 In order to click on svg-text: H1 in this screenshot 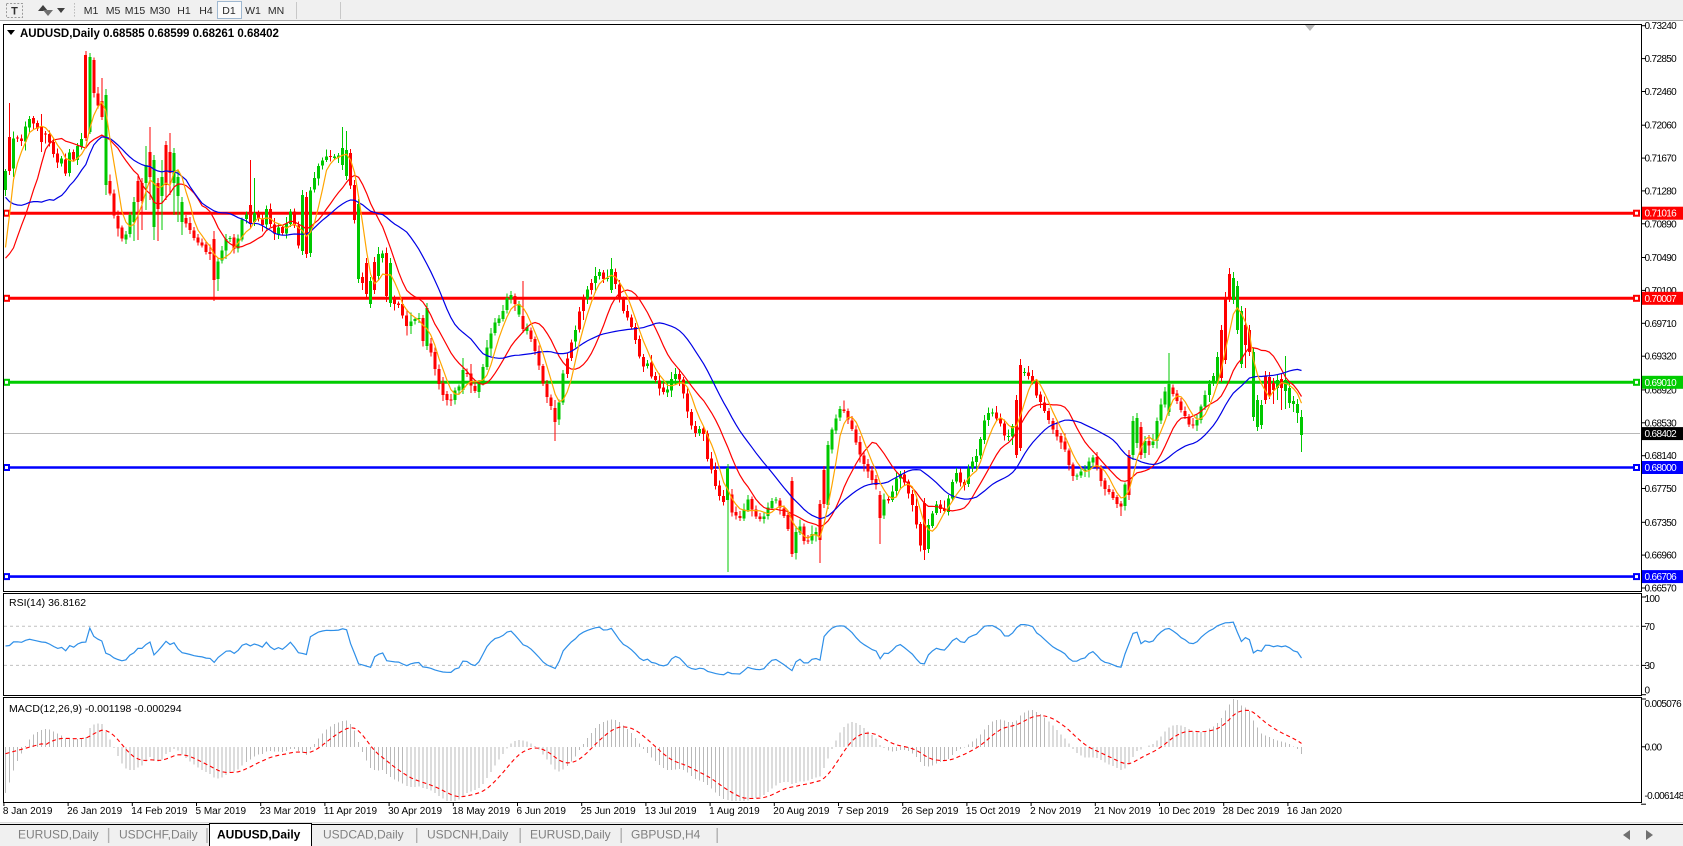, I will do `click(184, 11)`.